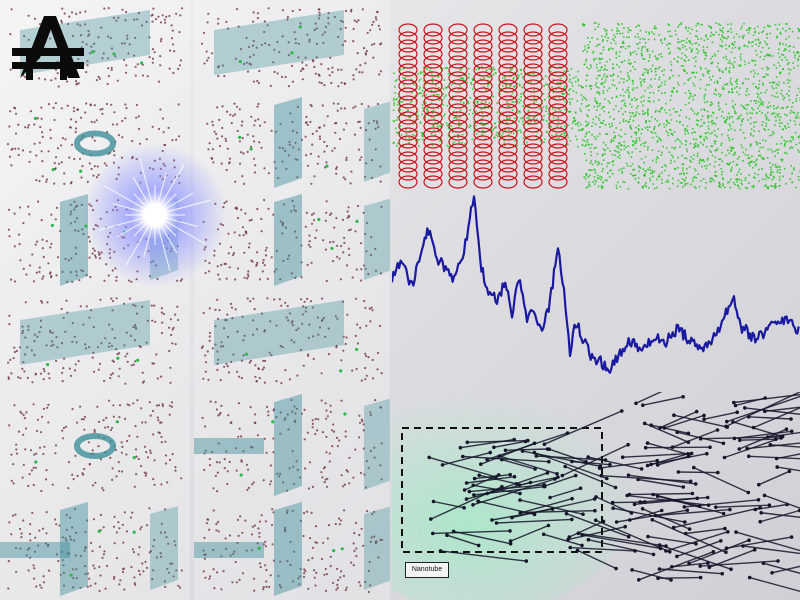  I want to click on particle-cloud, so click(596, 106).